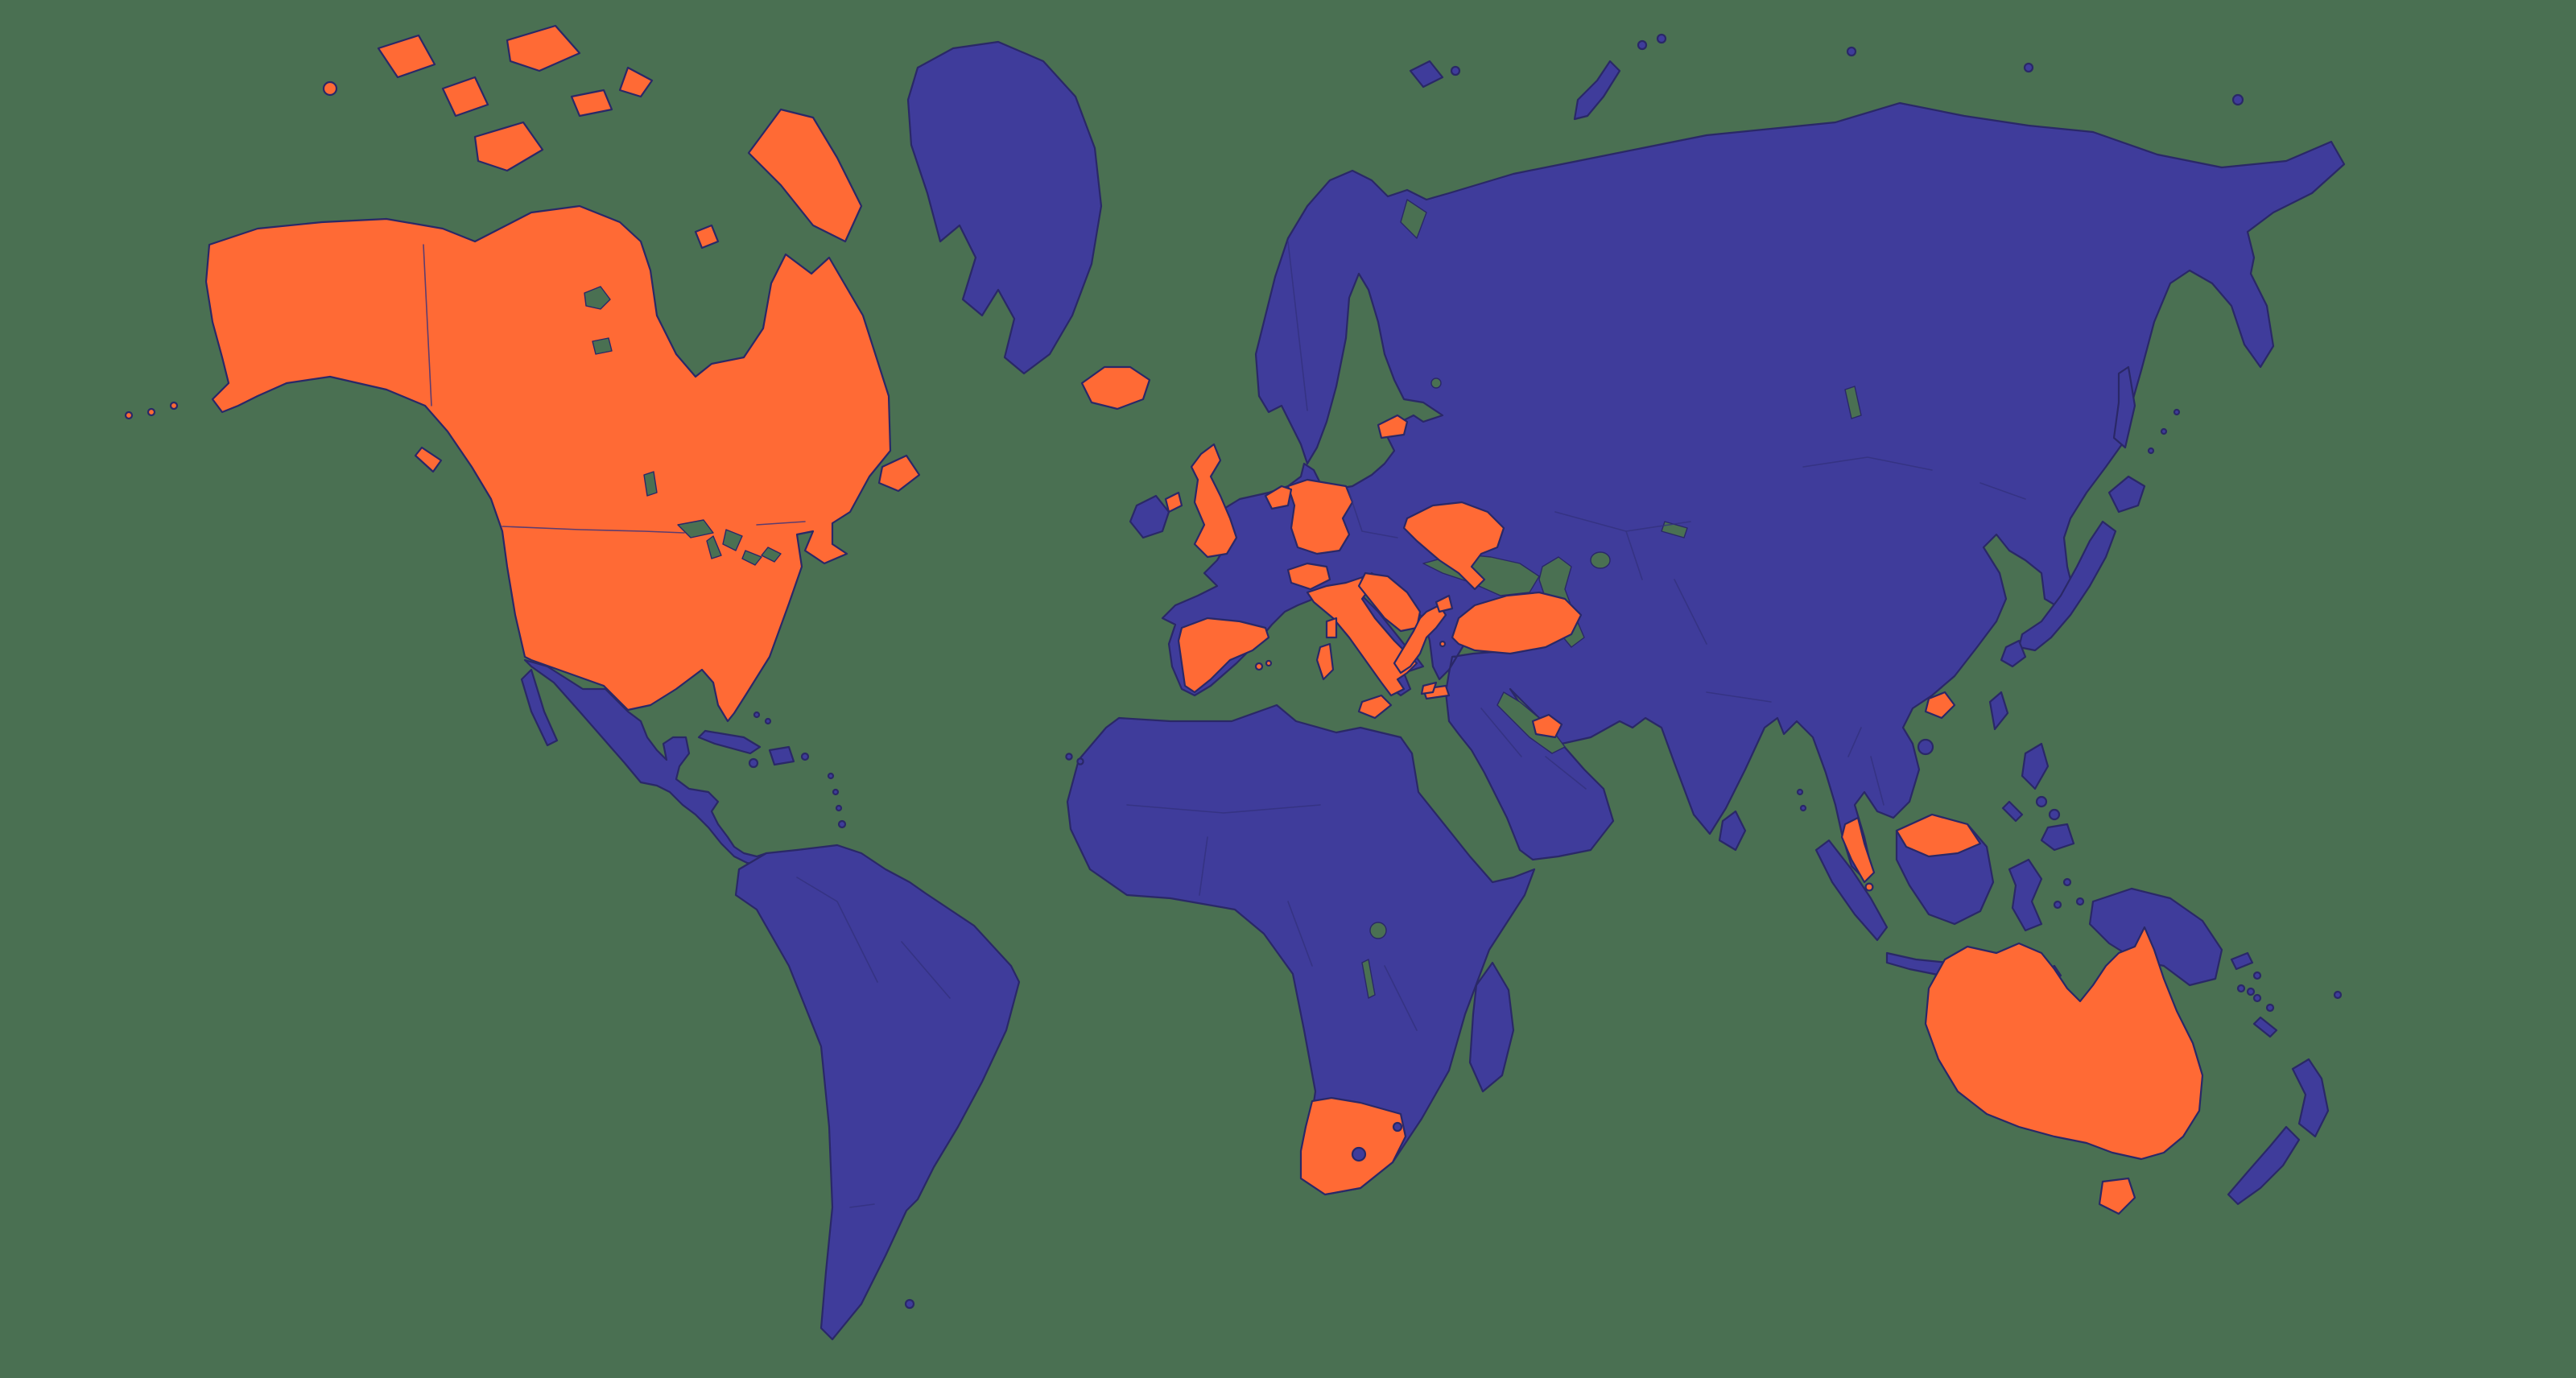  I want to click on region-sumatra, so click(1851, 891).